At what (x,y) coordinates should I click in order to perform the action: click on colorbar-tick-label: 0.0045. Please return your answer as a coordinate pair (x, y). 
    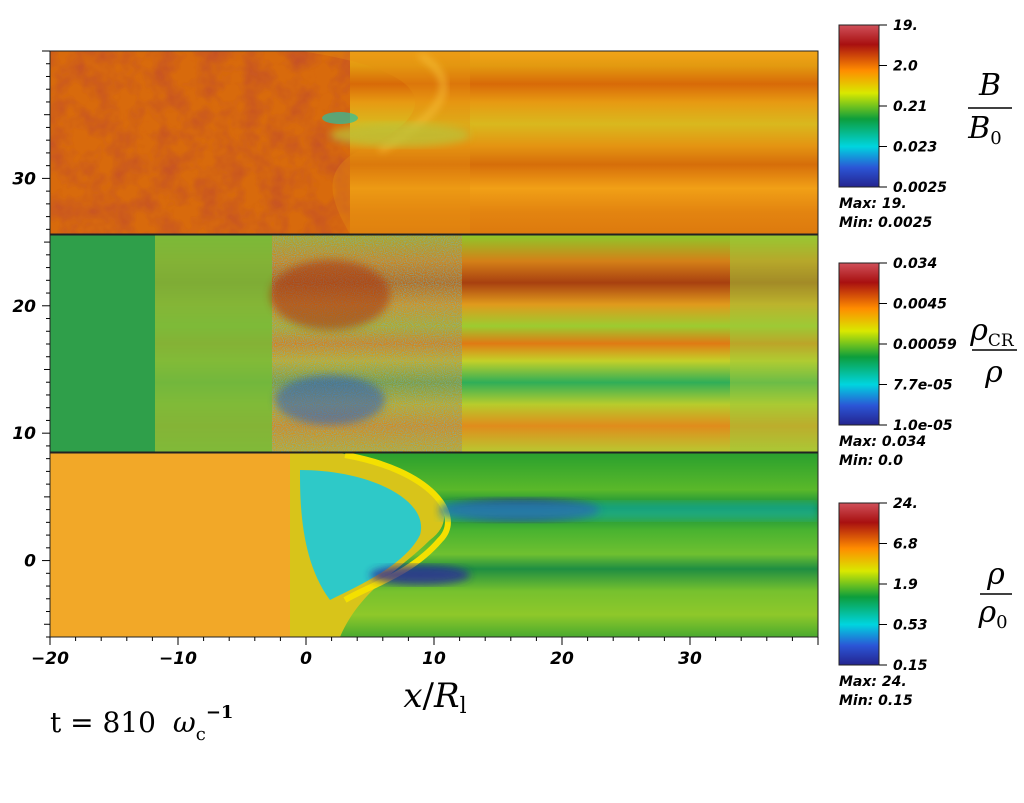
    Looking at the image, I should click on (920, 305).